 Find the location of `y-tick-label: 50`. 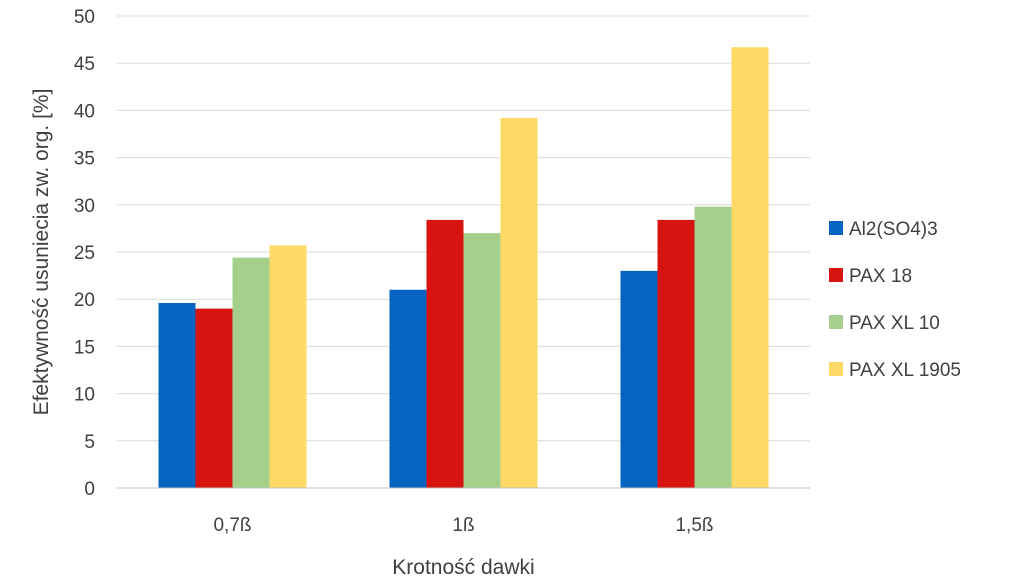

y-tick-label: 50 is located at coordinates (84, 17).